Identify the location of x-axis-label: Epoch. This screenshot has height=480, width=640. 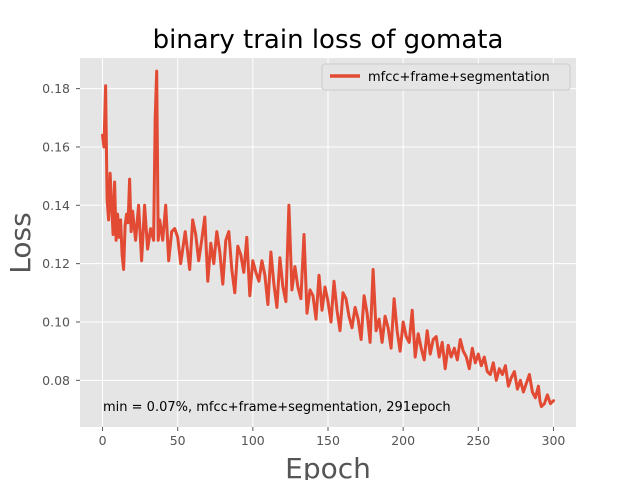
(328, 466).